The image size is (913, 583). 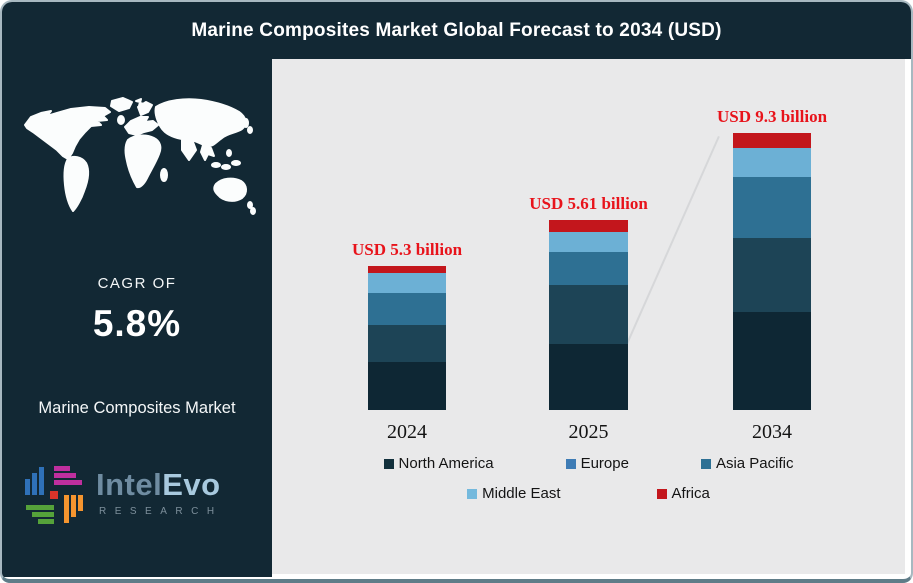 I want to click on cagr-value: 5.8%, so click(x=137, y=323).